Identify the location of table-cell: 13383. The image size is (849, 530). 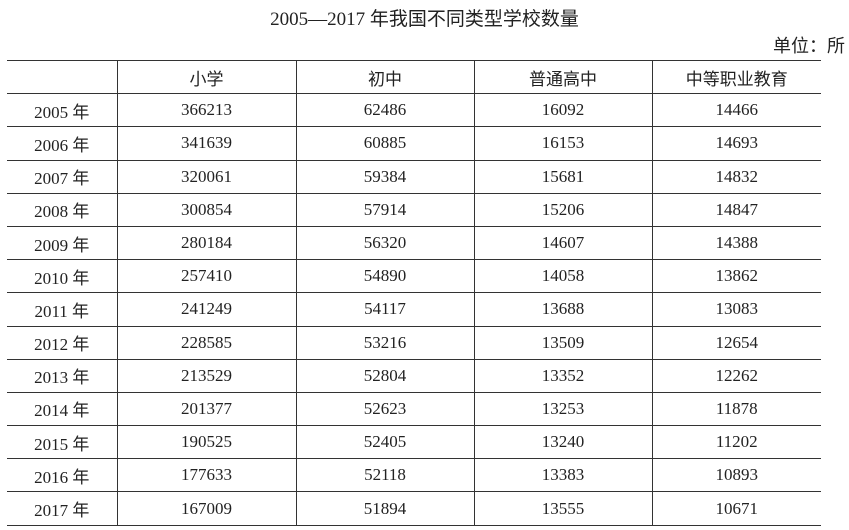
(562, 475).